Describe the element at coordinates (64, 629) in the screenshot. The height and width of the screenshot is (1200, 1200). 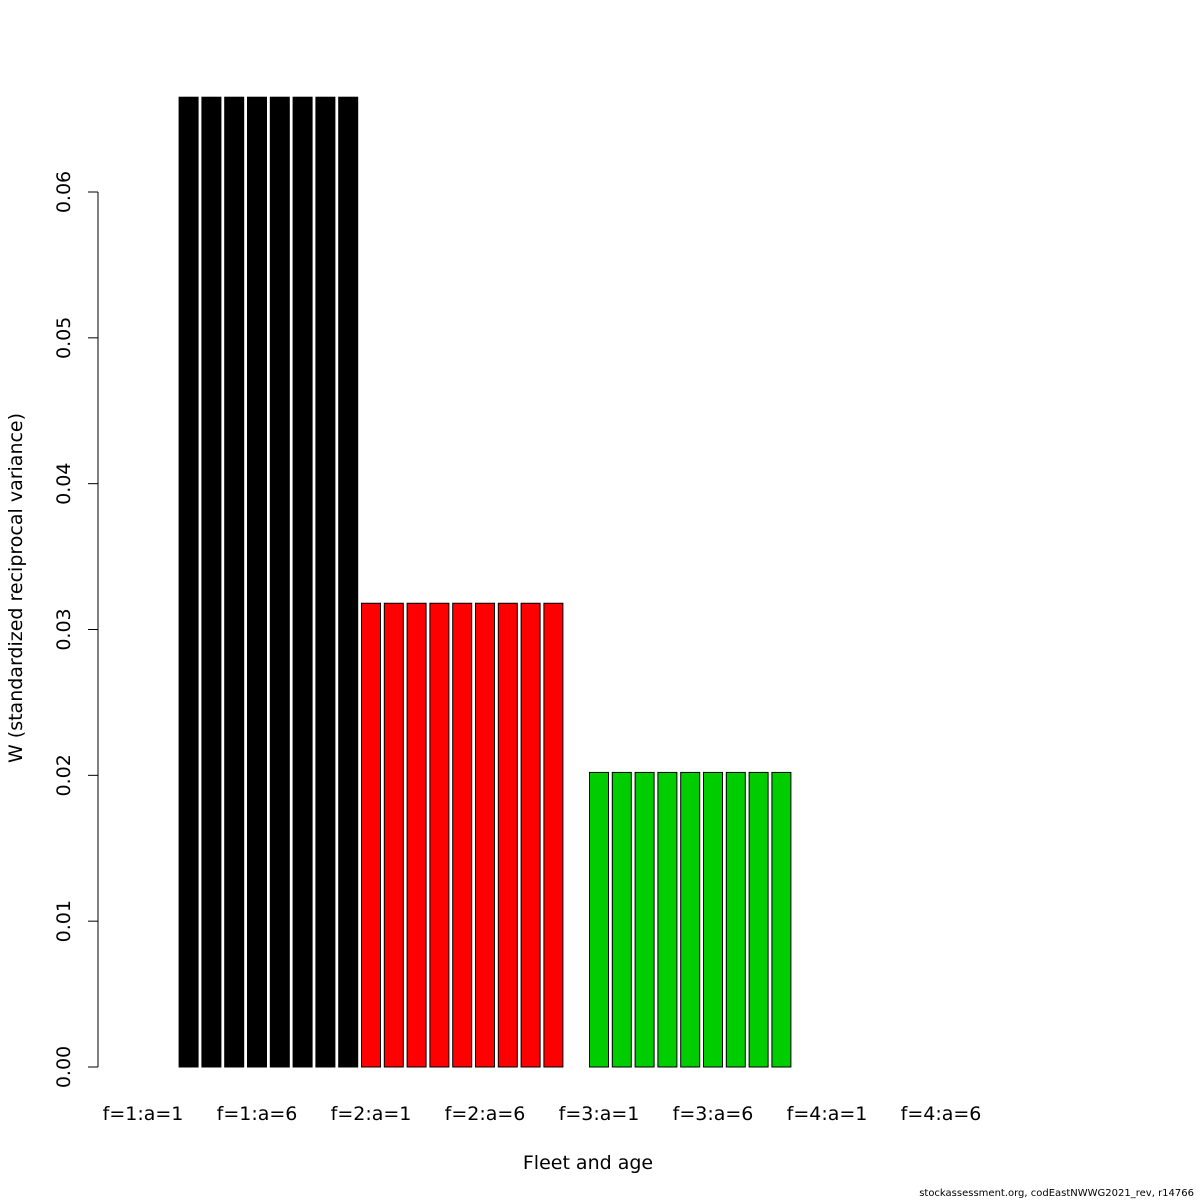
I see `y-tick-label: 0.03` at that location.